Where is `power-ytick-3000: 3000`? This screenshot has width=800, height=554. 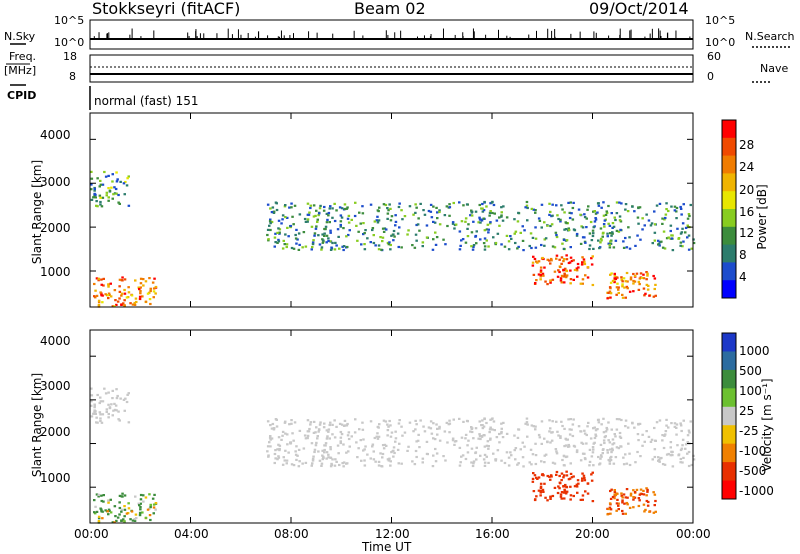 power-ytick-3000: 3000 is located at coordinates (55, 182).